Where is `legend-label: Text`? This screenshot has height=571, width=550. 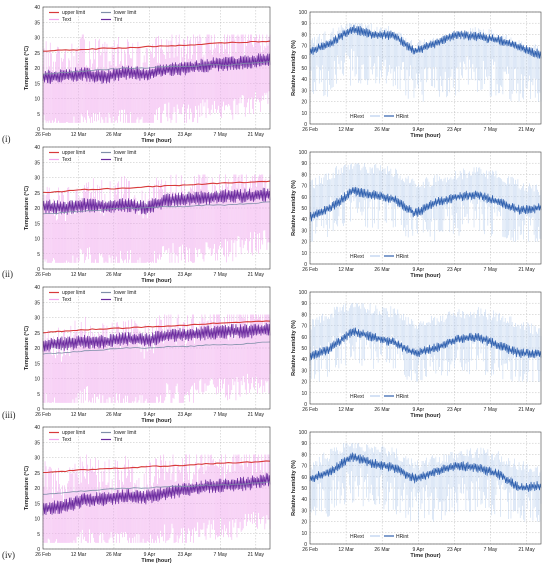 legend-label: Text is located at coordinates (67, 300).